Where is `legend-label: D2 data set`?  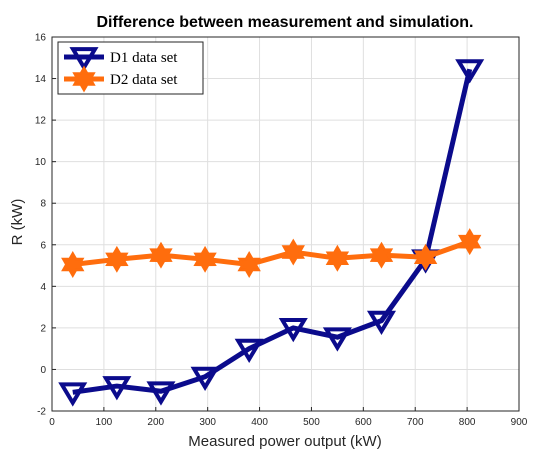
legend-label: D2 data set is located at coordinates (144, 80).